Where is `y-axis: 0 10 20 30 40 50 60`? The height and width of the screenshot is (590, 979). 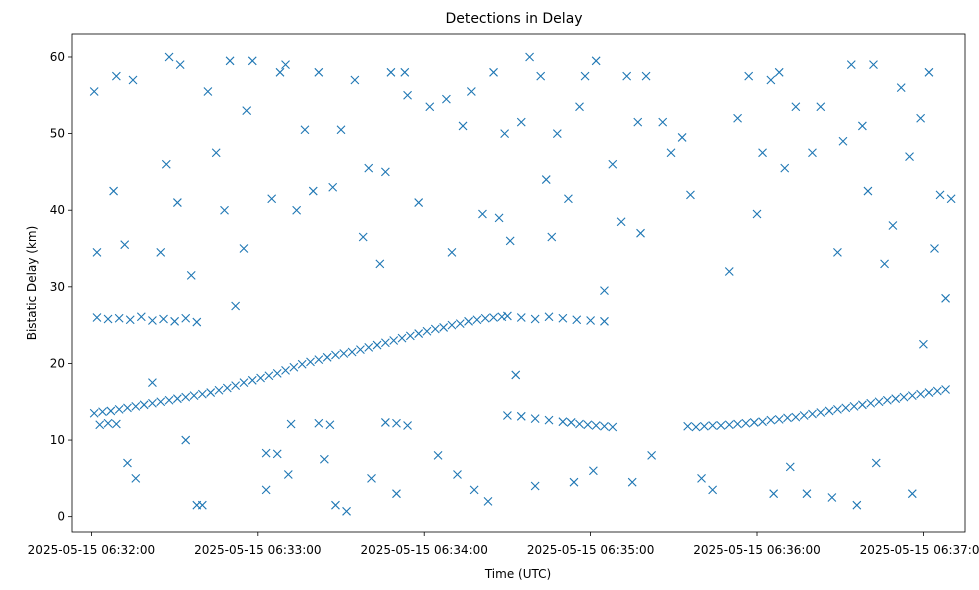 y-axis: 0 10 20 30 40 50 60 is located at coordinates (61, 287).